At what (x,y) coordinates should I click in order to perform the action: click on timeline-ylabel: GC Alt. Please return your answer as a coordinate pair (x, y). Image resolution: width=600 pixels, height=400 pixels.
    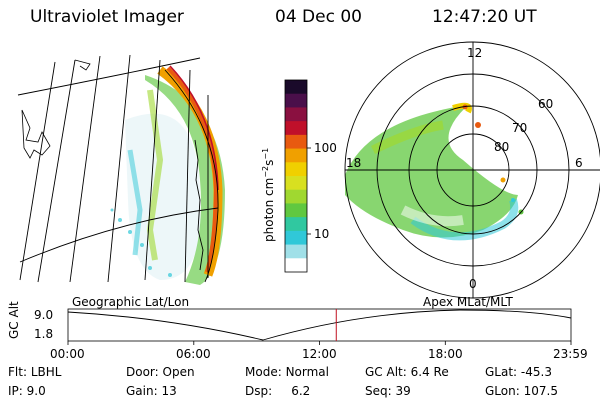
    Looking at the image, I should click on (14, 320).